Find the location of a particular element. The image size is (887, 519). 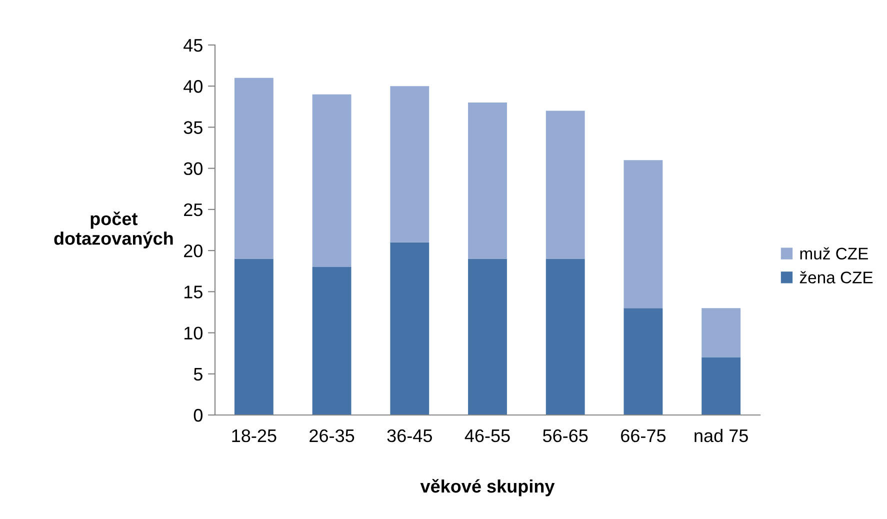

x-tick-label: 36-45 is located at coordinates (409, 435).